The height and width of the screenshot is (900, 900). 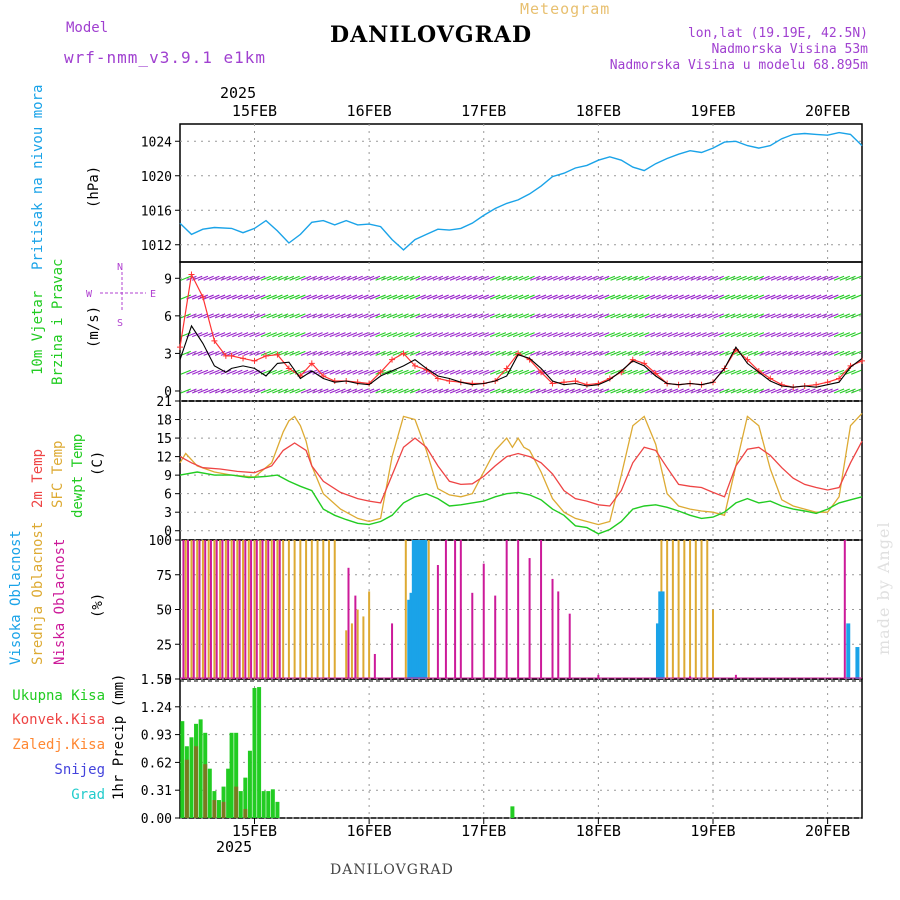 What do you see at coordinates (168, 354) in the screenshot?
I see `y-tick-label: 3` at bounding box center [168, 354].